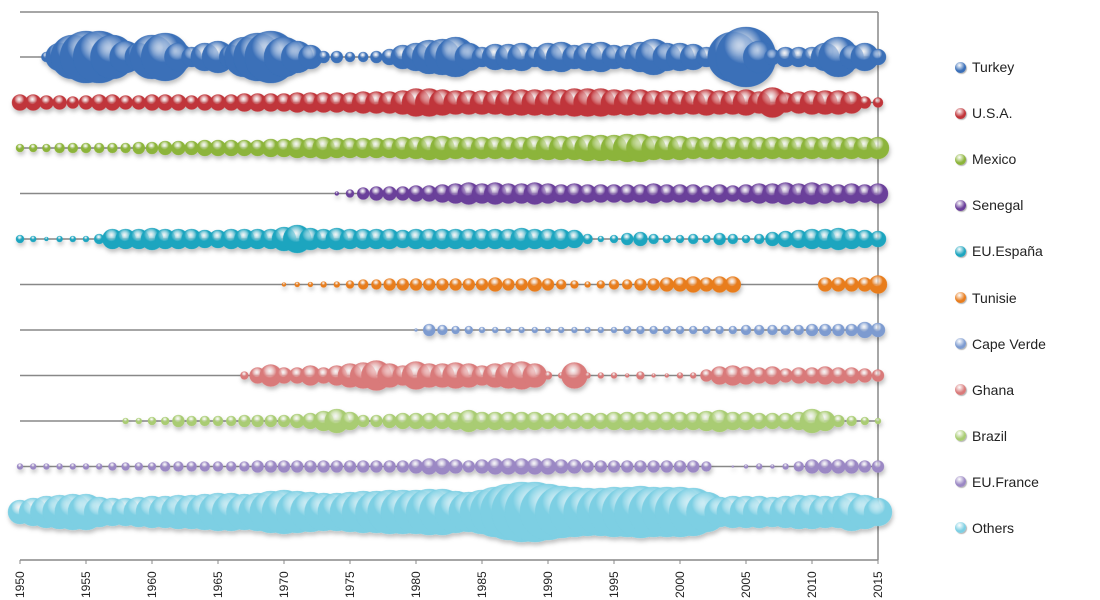 The width and height of the screenshot is (1100, 600). Describe the element at coordinates (178, 148) in the screenshot. I see `bubble: Mexico 1962: 7` at that location.